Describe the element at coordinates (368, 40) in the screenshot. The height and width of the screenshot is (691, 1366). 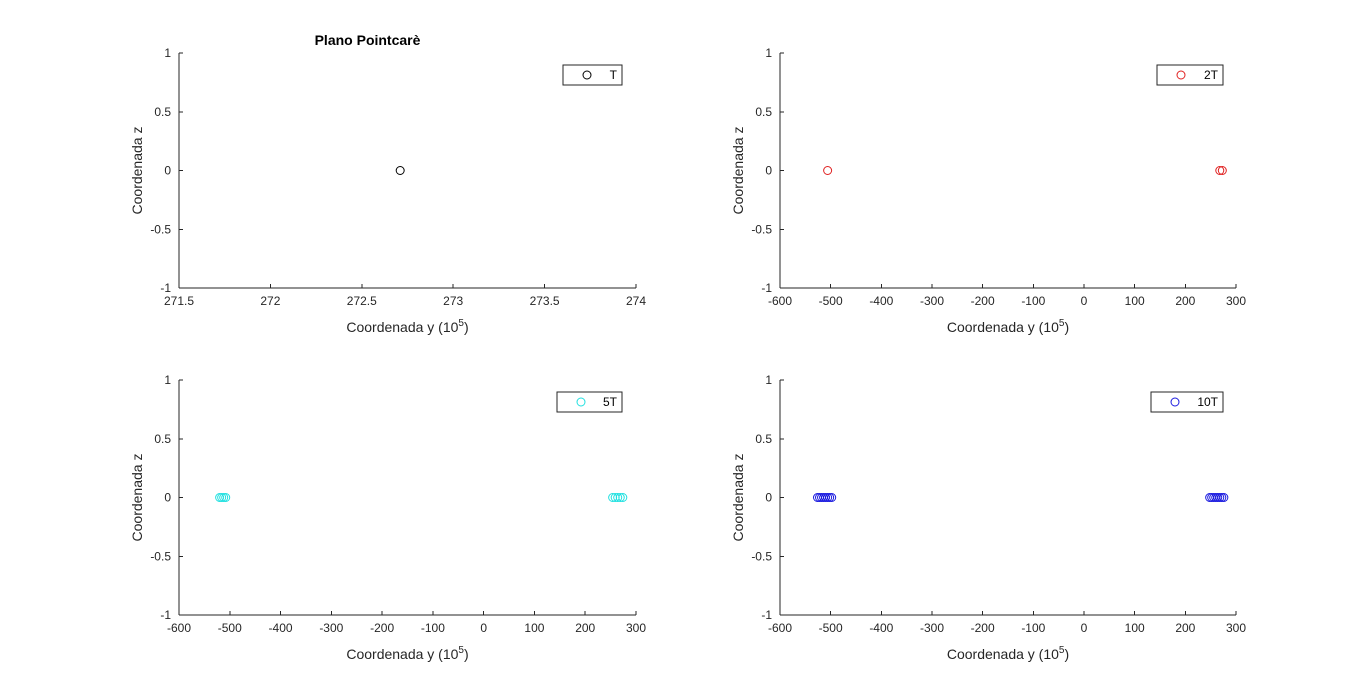
I see `chart-title: Plano Pointcarè` at that location.